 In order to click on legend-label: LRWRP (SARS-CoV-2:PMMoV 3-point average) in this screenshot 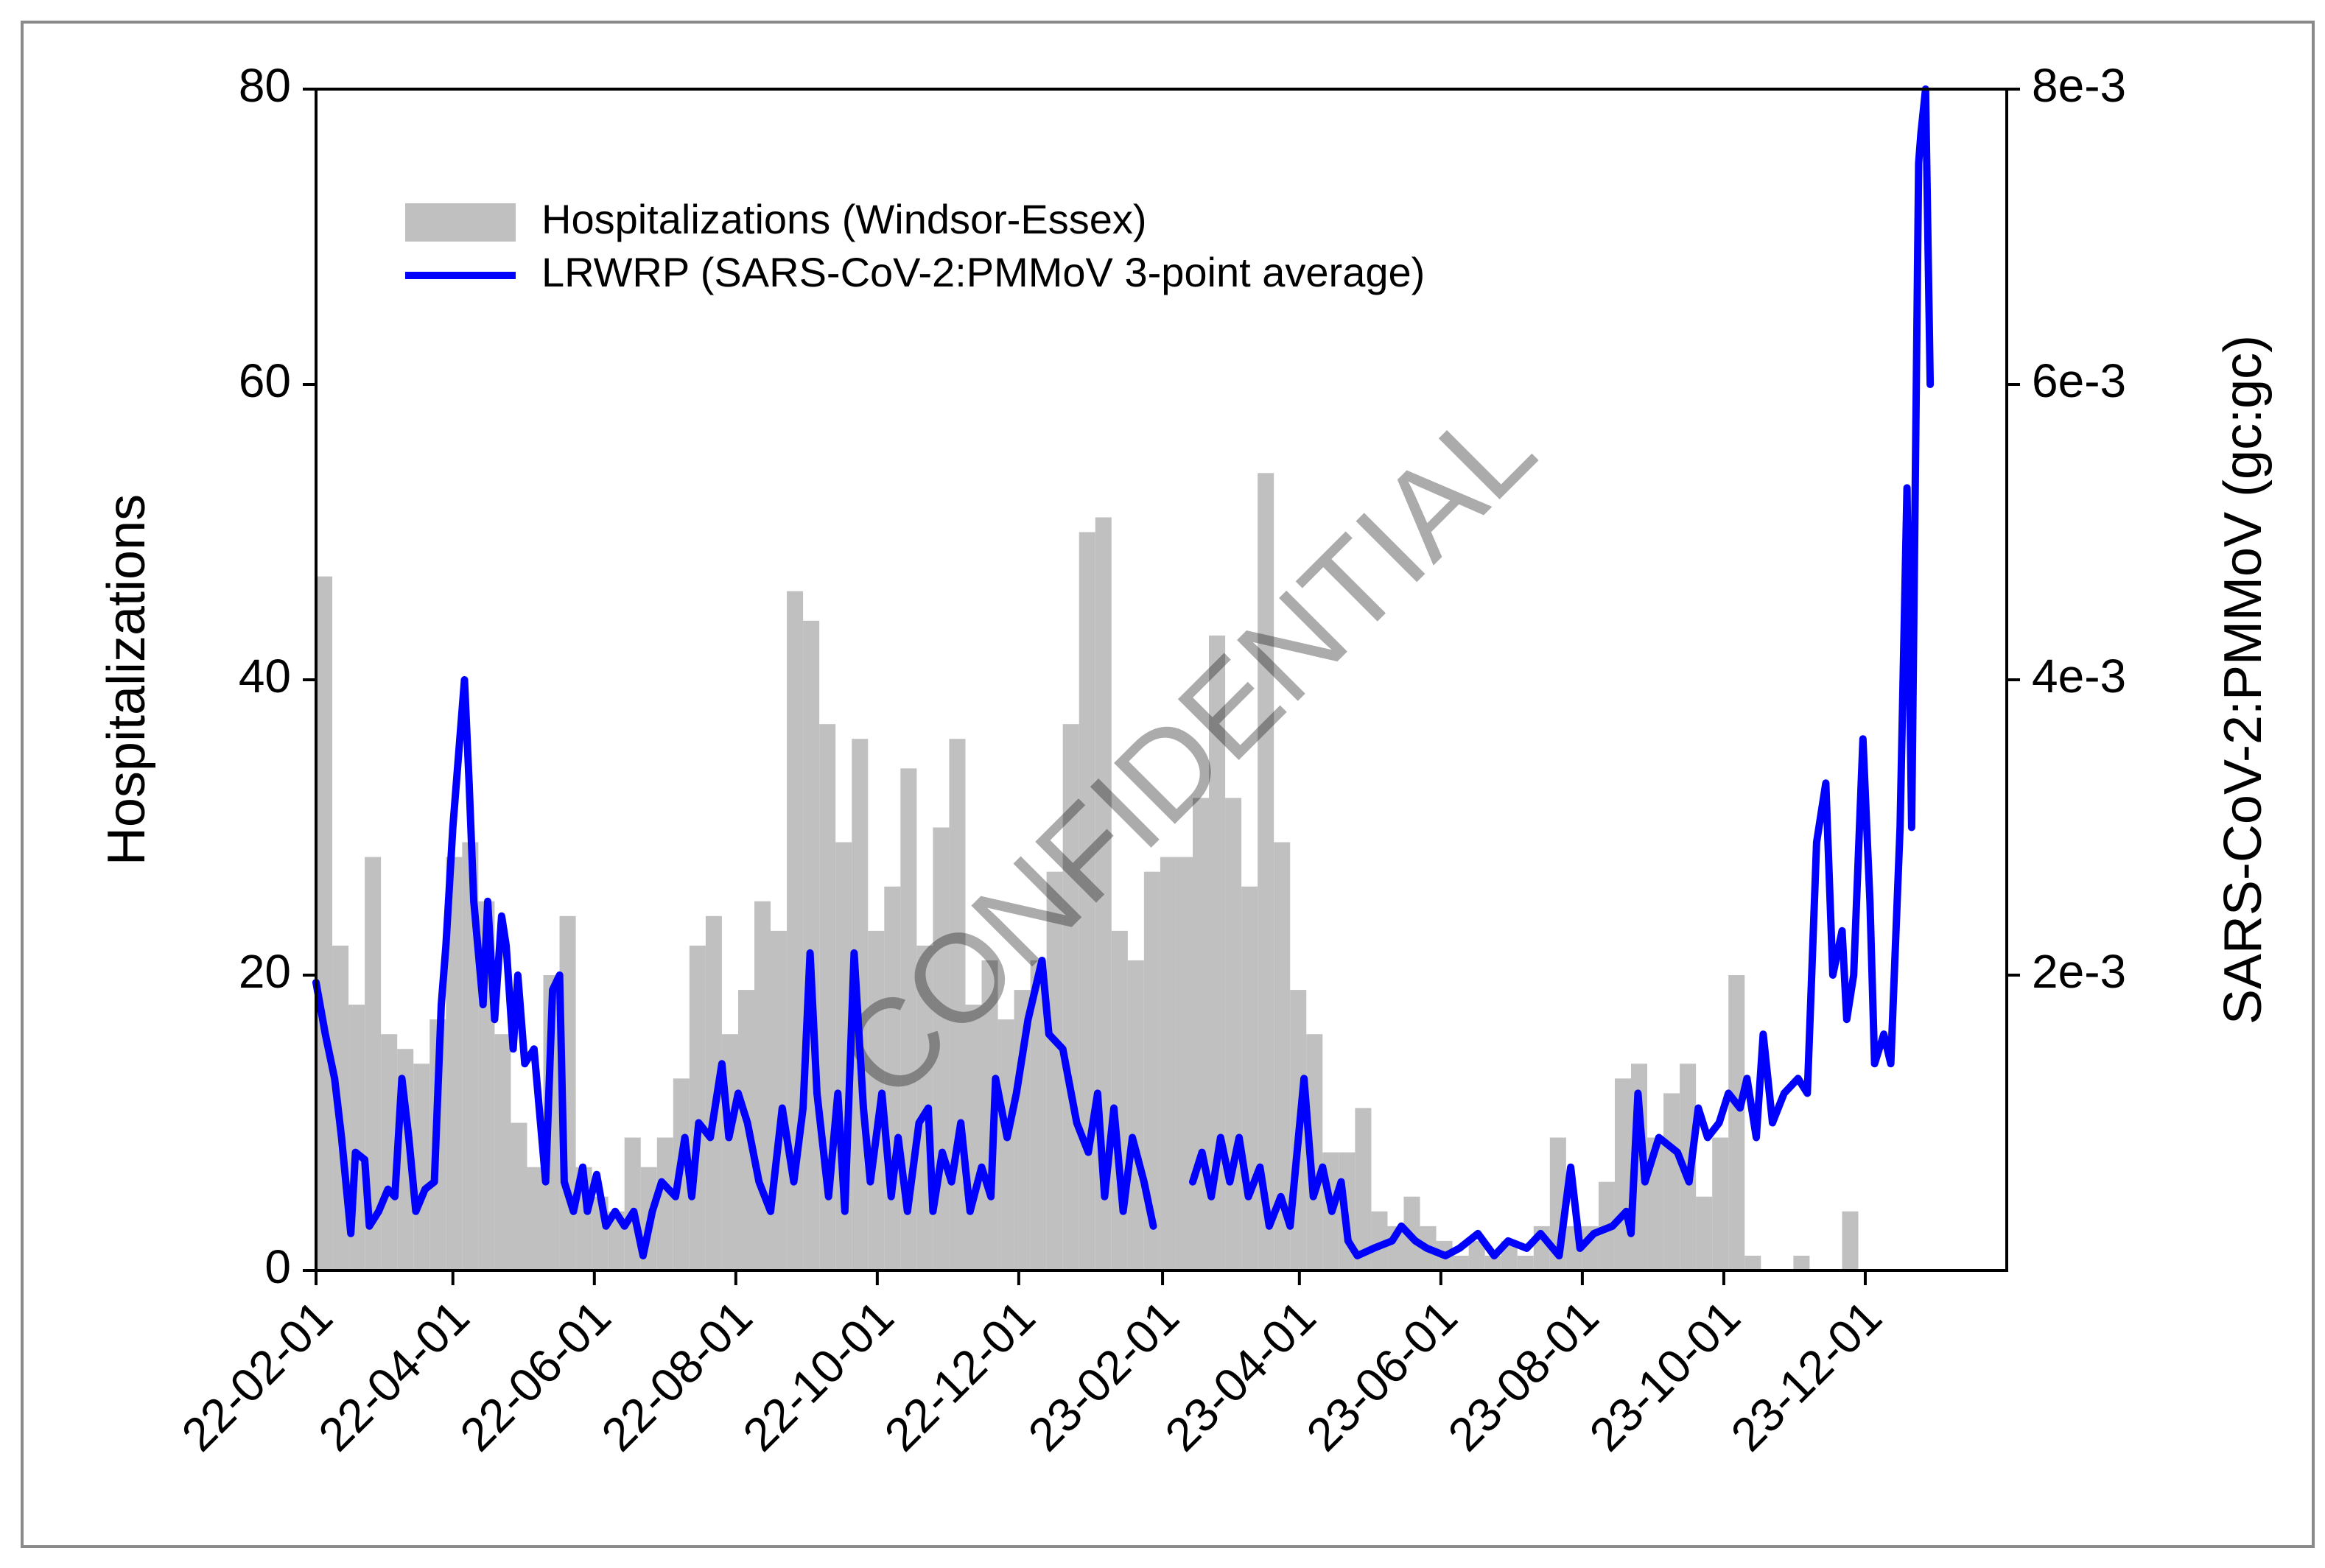, I will do `click(983, 272)`.